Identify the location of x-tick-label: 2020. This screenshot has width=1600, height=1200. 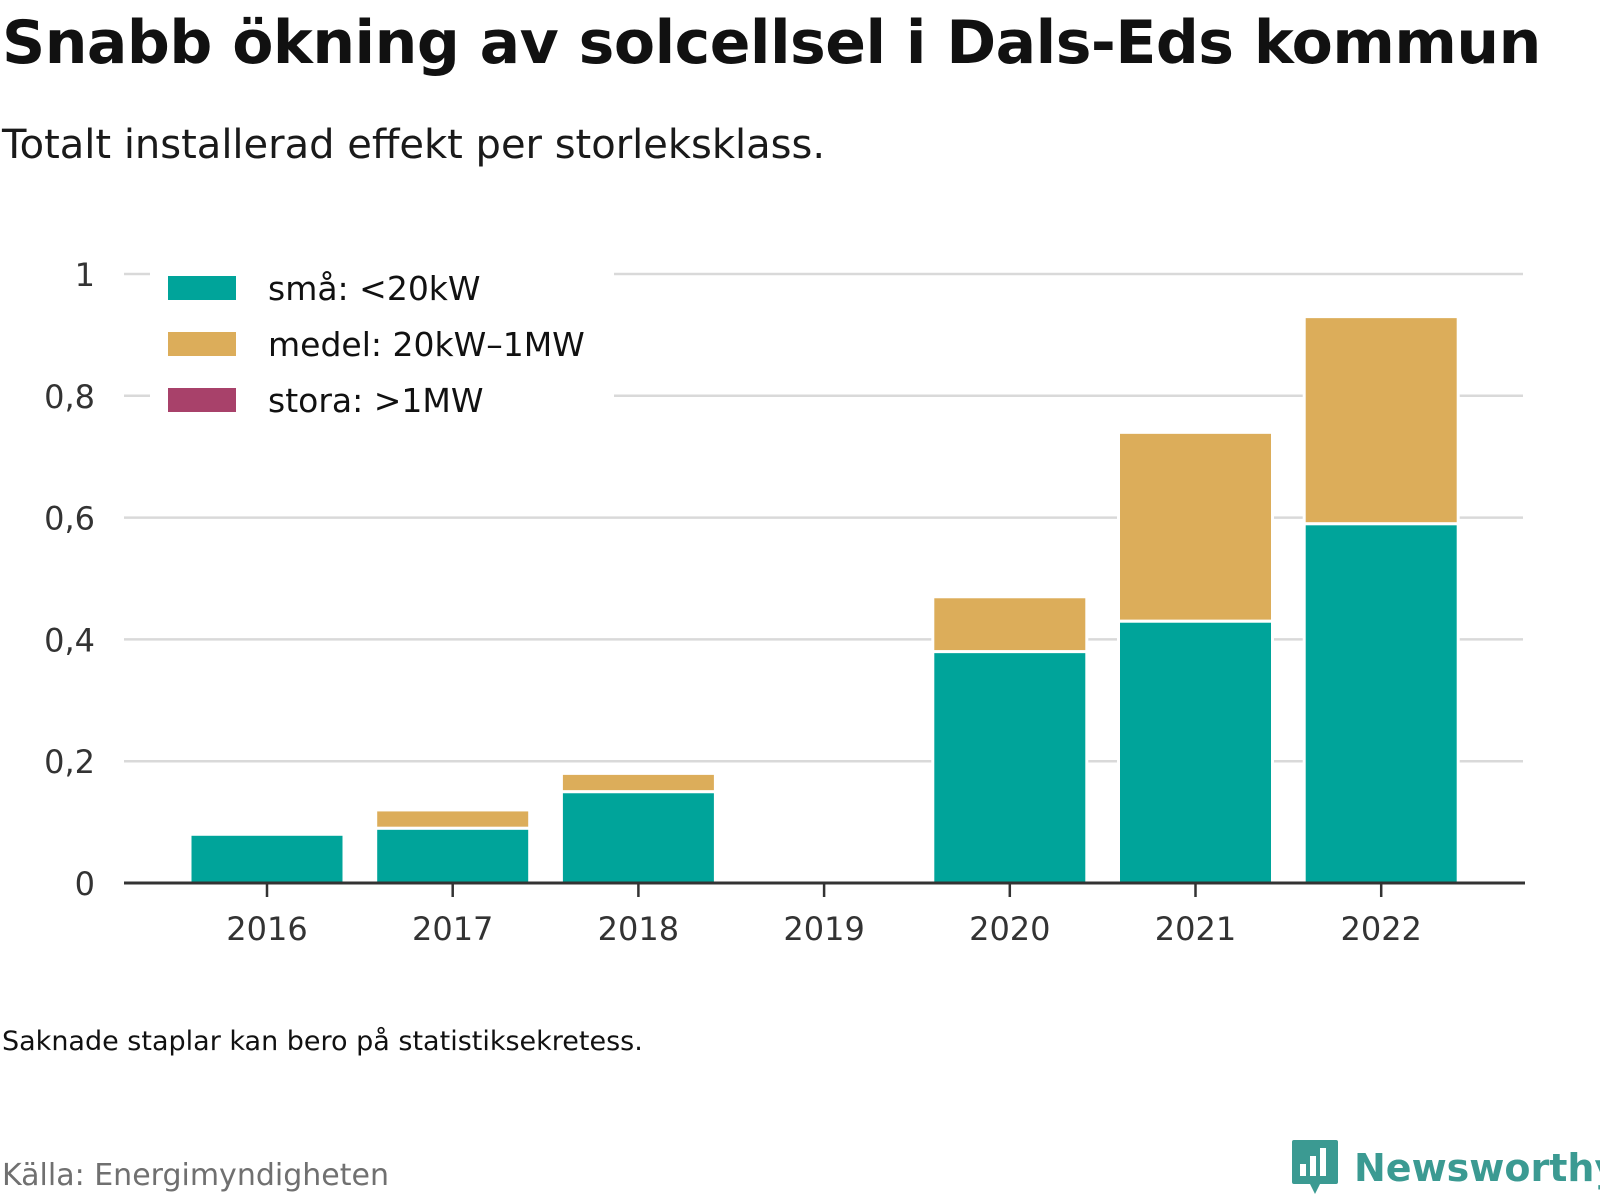
(1009, 929).